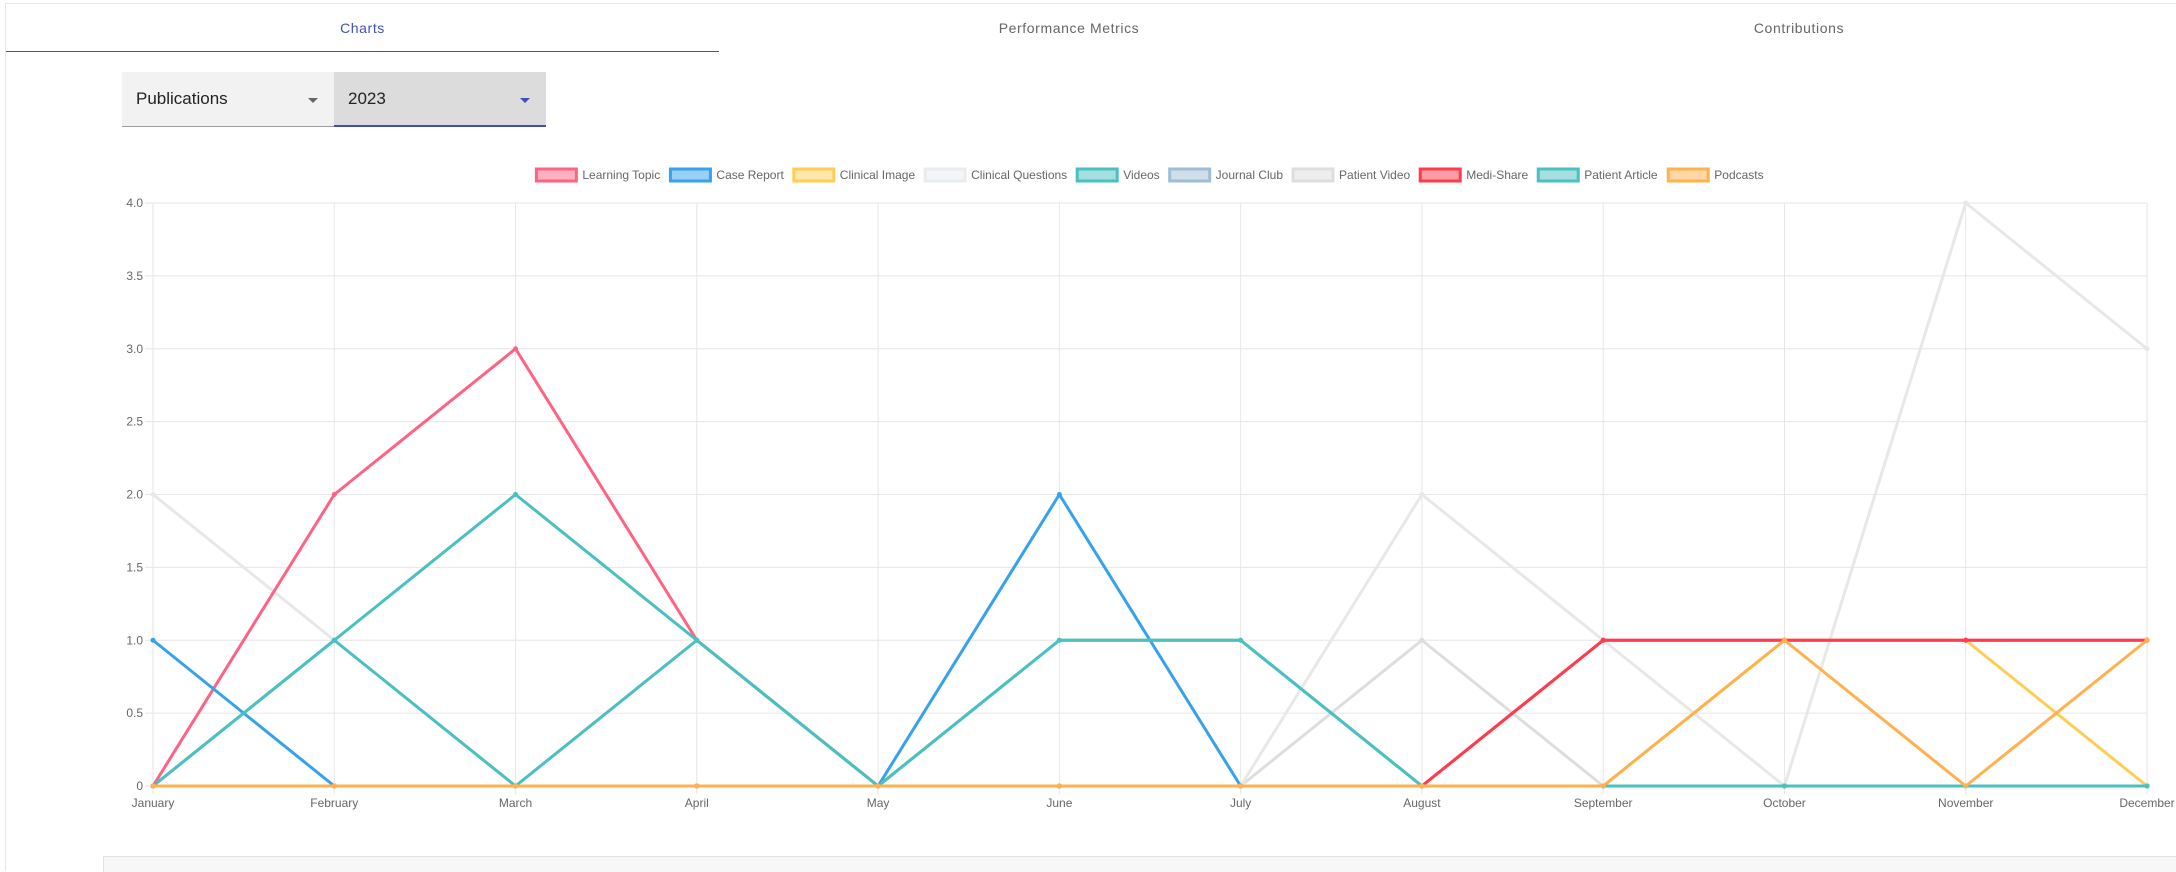  I want to click on x-tick-label: December, so click(2146, 803).